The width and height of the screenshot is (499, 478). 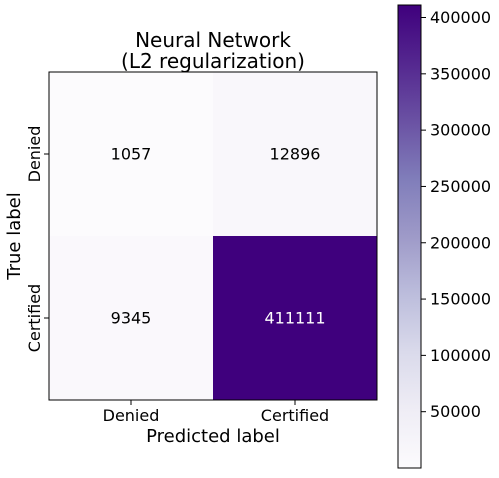 I want to click on colorbar-tick-label: 400000, so click(x=460, y=17).